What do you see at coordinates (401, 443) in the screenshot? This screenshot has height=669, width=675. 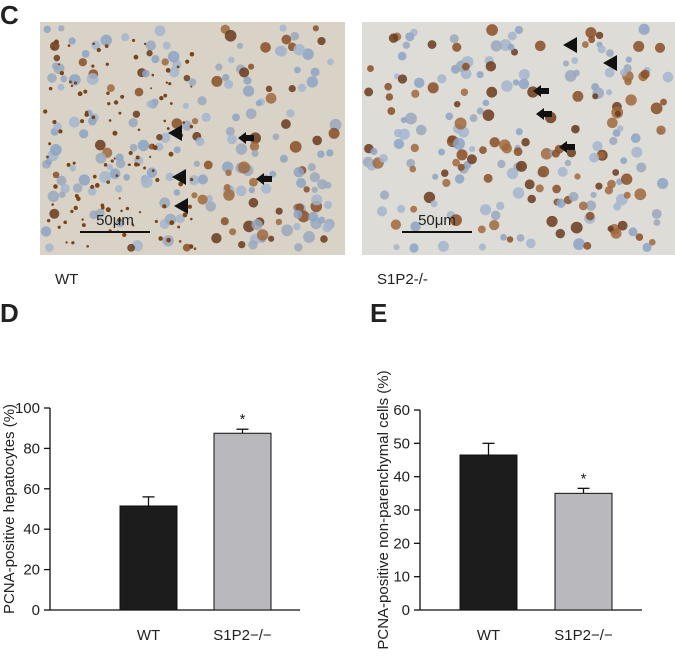 I see `y-tick-label: 50` at bounding box center [401, 443].